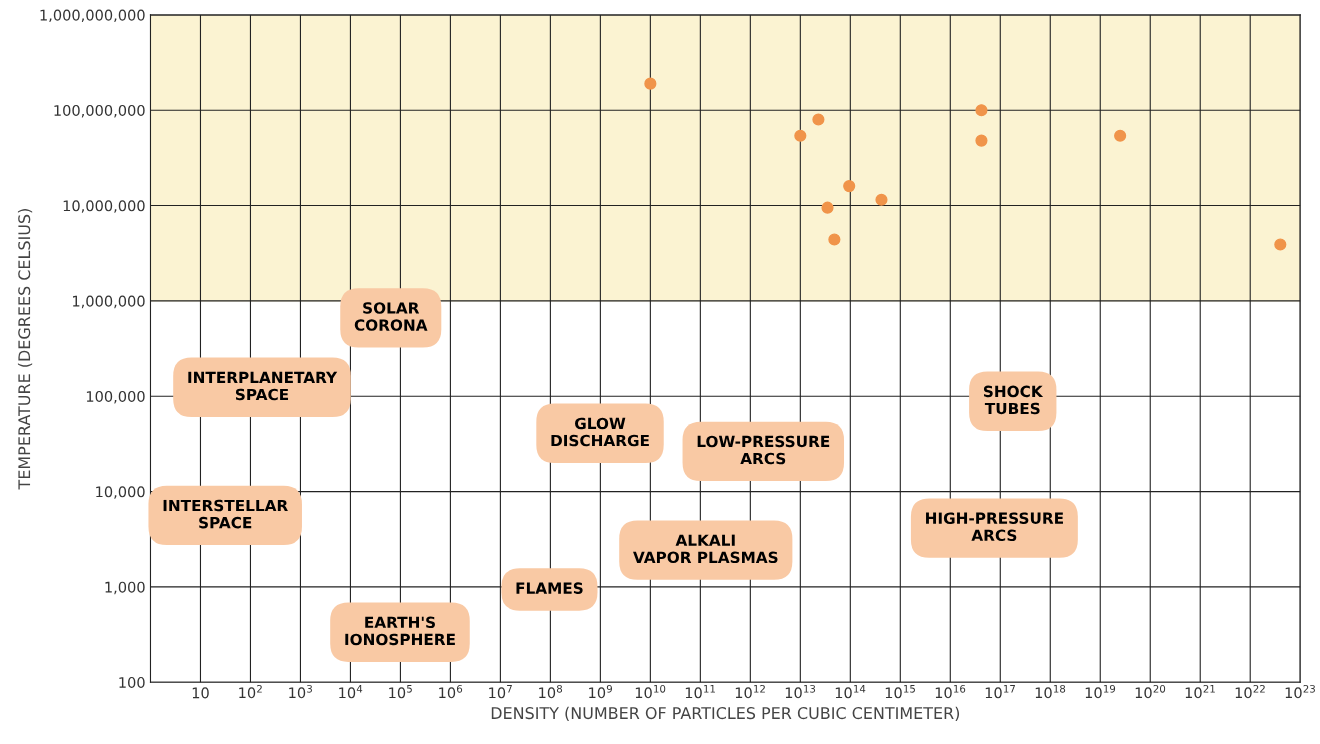  Describe the element at coordinates (263, 386) in the screenshot. I see `annotation: INTERPLANETARY SPACE` at that location.